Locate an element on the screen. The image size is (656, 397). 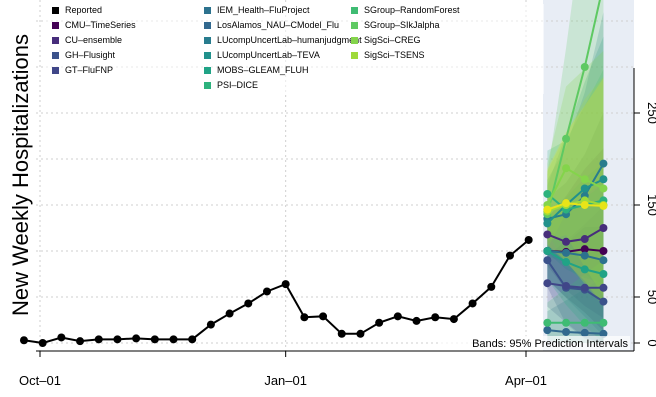
legend-label: PSI–DICE is located at coordinates (237, 85).